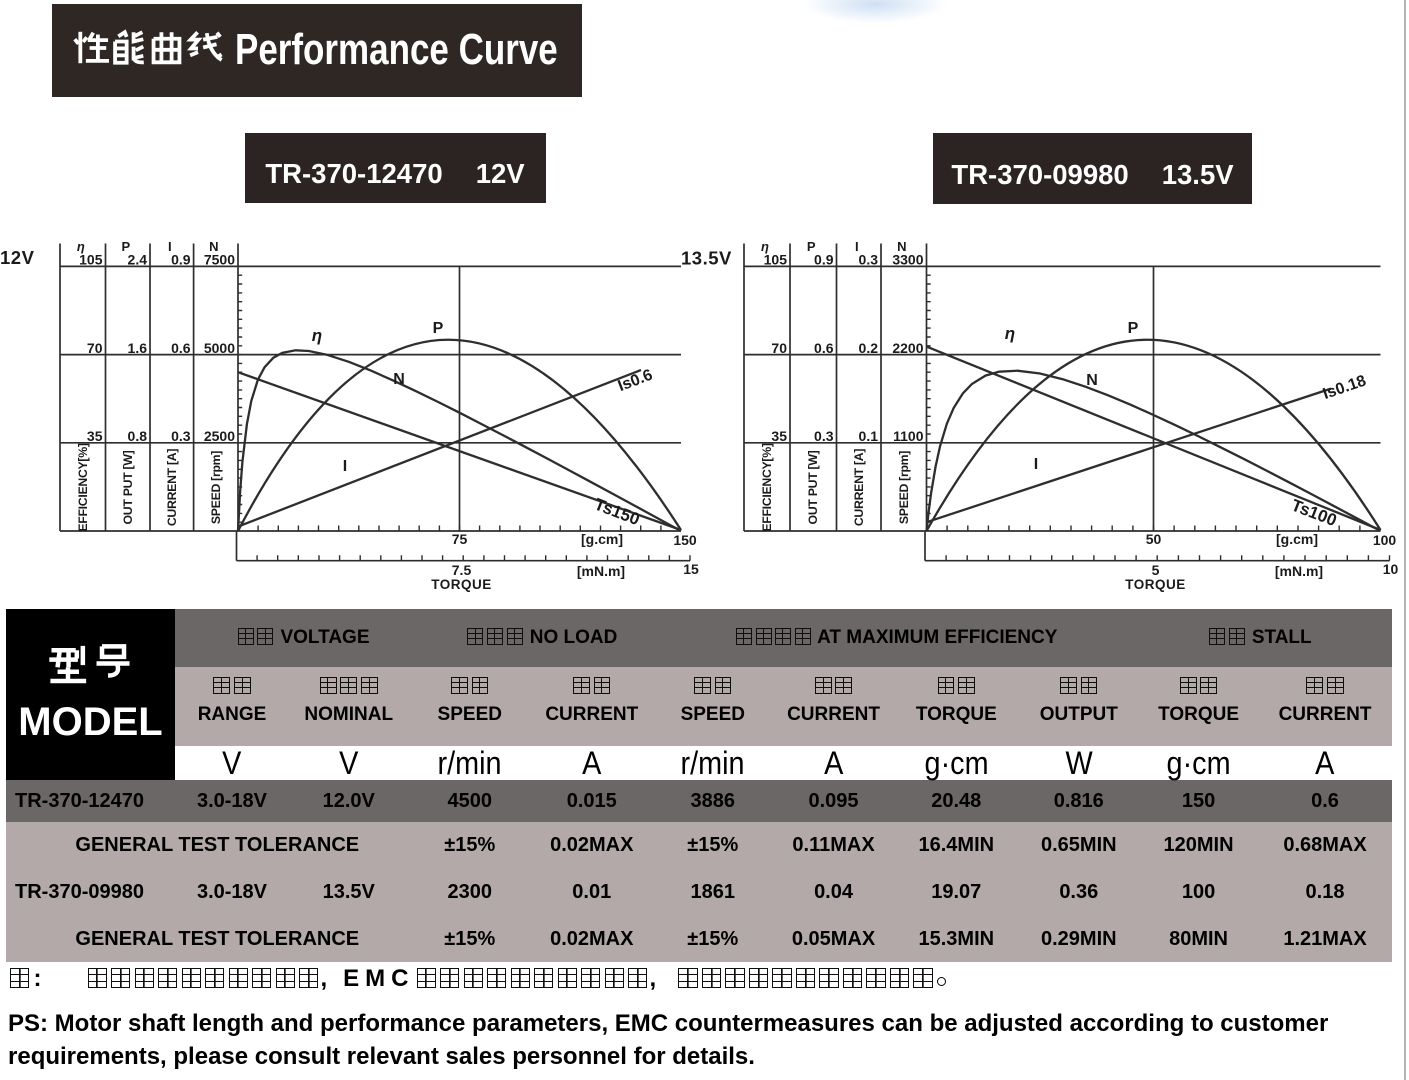 This screenshot has width=1409, height=1080. What do you see at coordinates (706, 258) in the screenshot?
I see `svg-text: 13.5V` at bounding box center [706, 258].